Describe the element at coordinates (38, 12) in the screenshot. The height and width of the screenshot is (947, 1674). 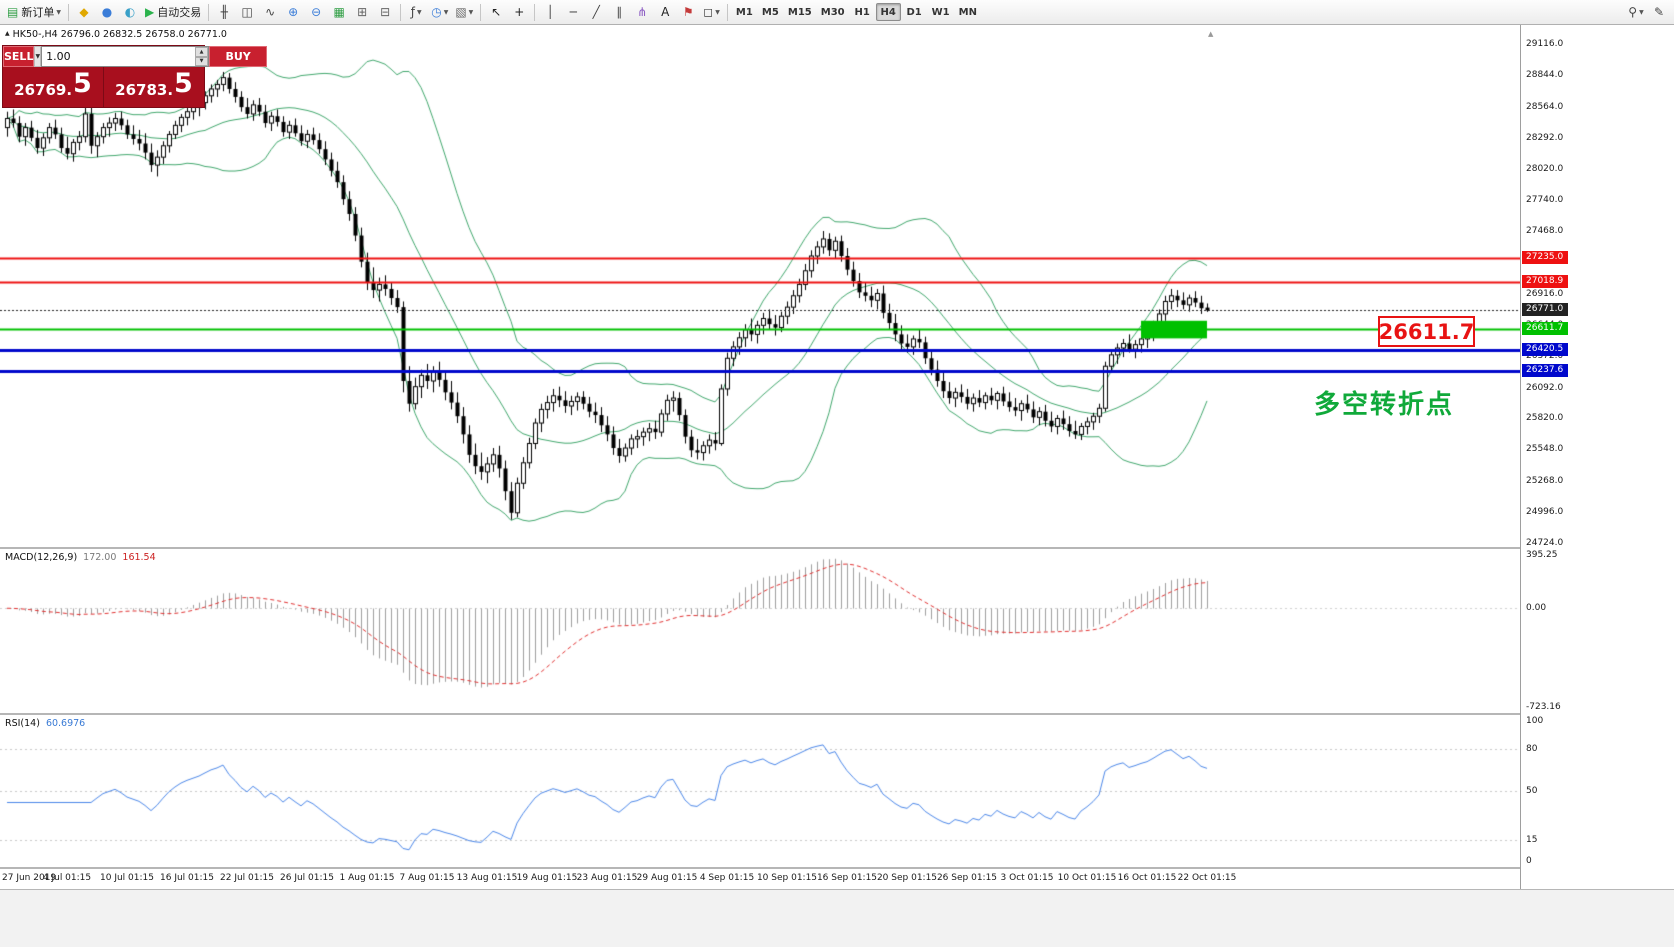
I see `new-order-button-label: 新订单` at that location.